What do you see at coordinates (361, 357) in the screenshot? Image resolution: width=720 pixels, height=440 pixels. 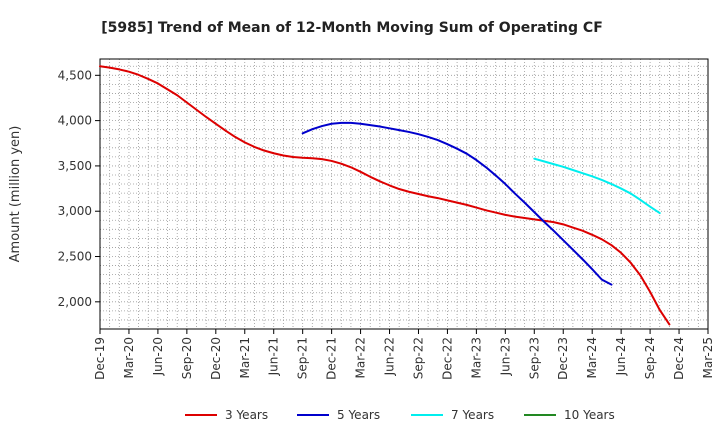 I see `x-tick-label: Mar-22` at bounding box center [361, 357].